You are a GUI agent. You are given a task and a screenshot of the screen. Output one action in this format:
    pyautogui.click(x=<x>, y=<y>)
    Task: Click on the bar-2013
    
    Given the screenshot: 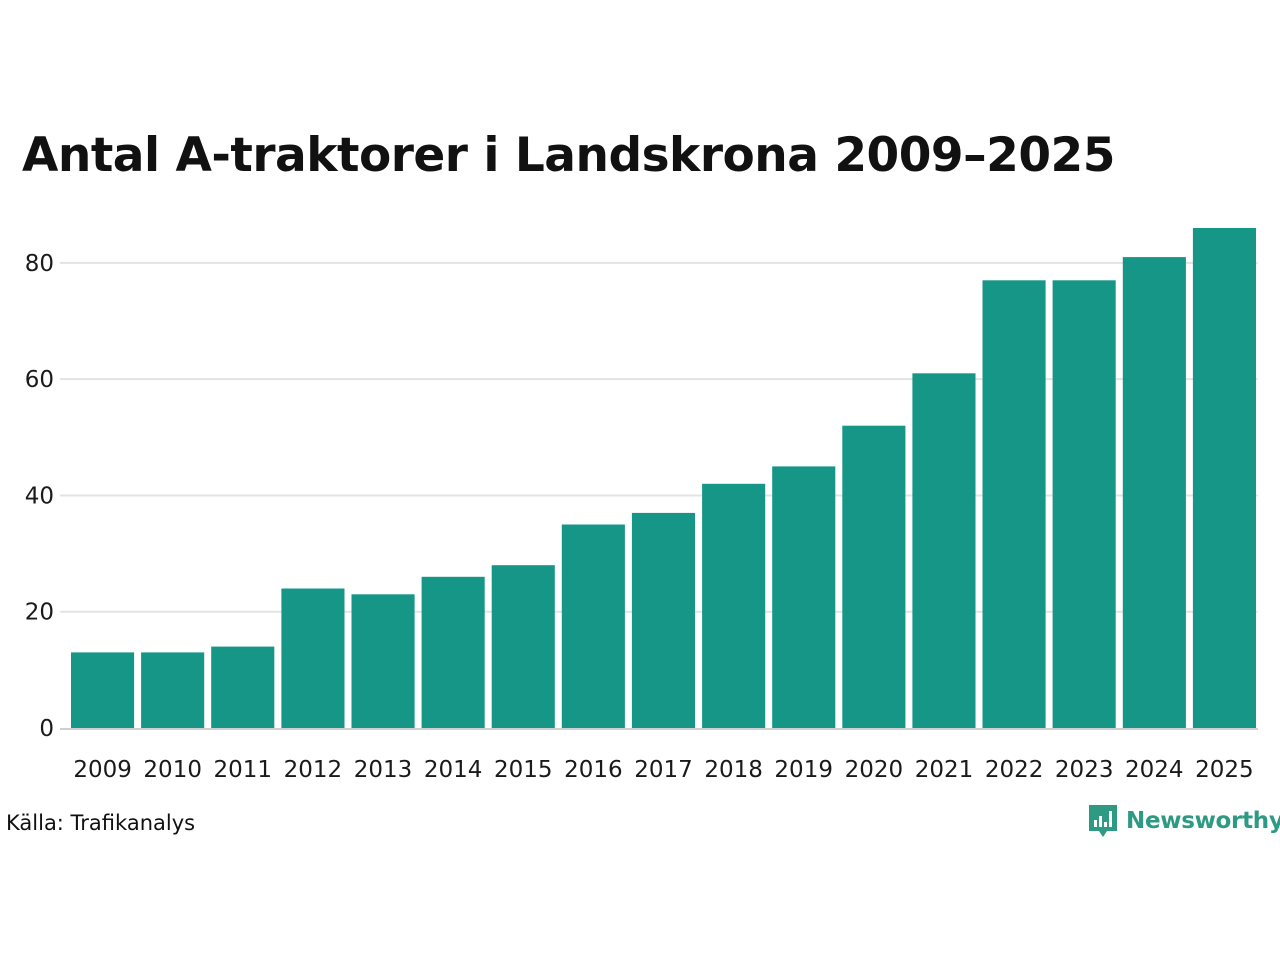 What is the action you would take?
    pyautogui.click(x=383, y=661)
    